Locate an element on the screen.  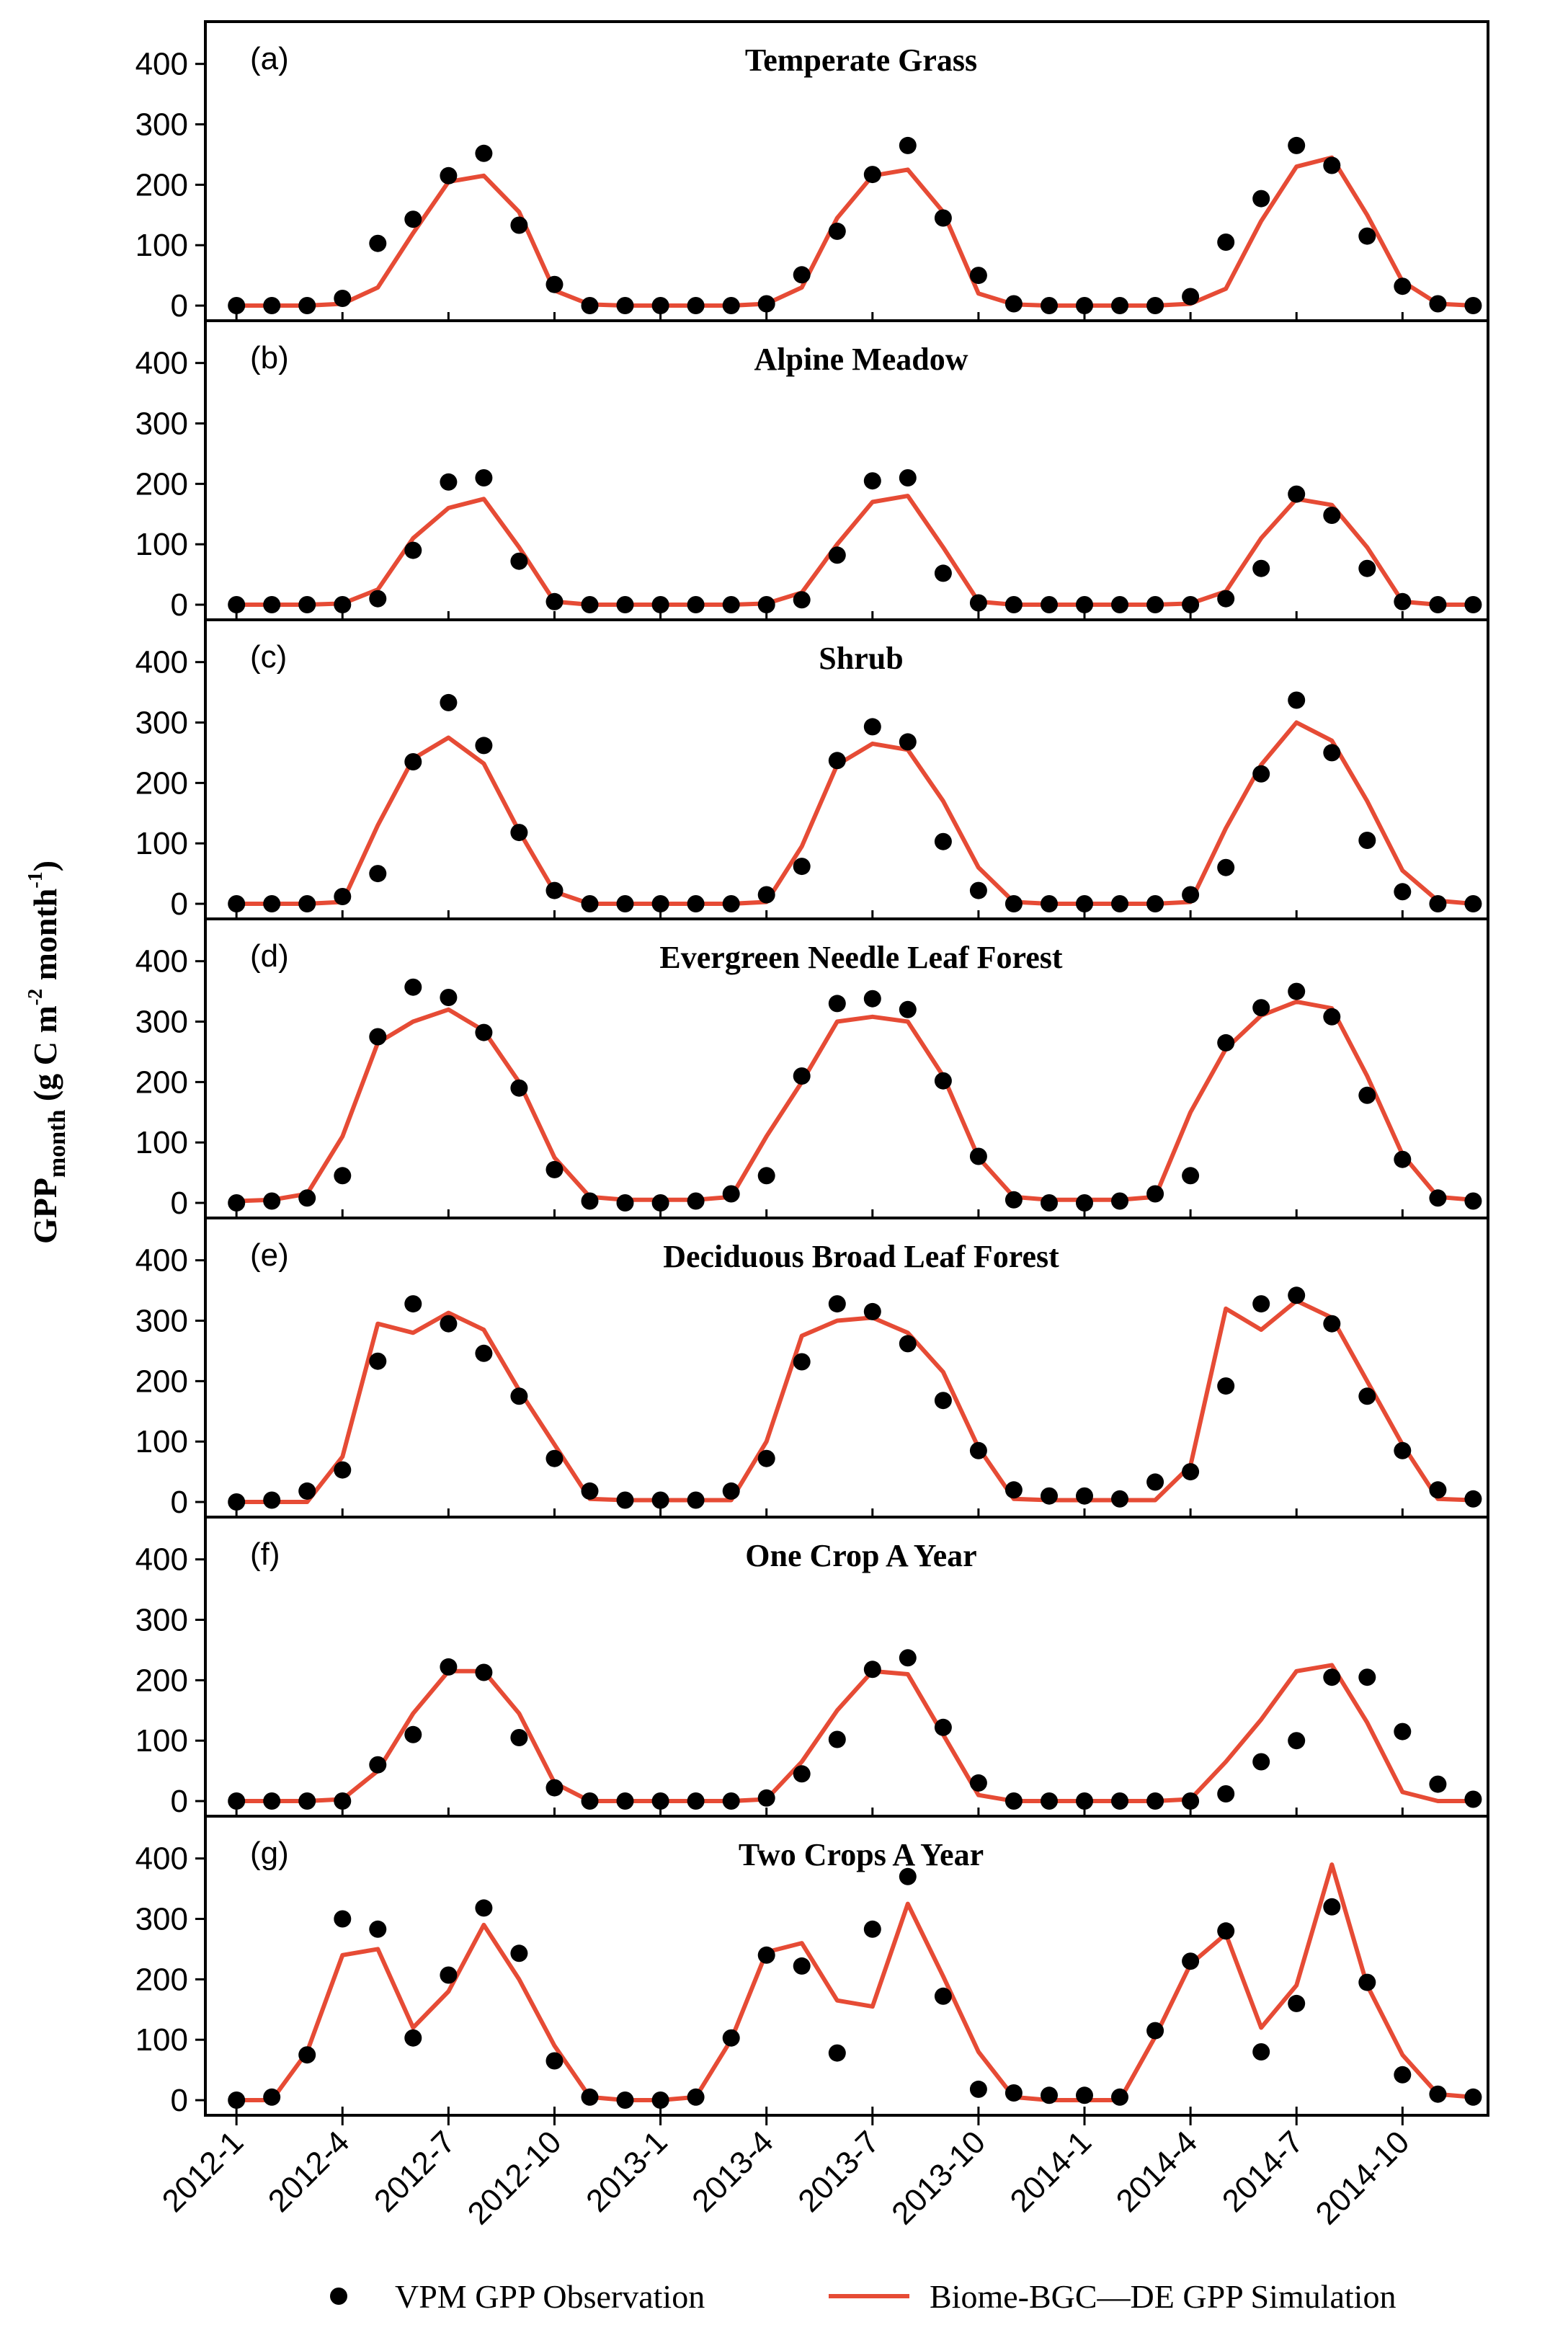
panel-title: Temperate Grass is located at coordinates (861, 60).